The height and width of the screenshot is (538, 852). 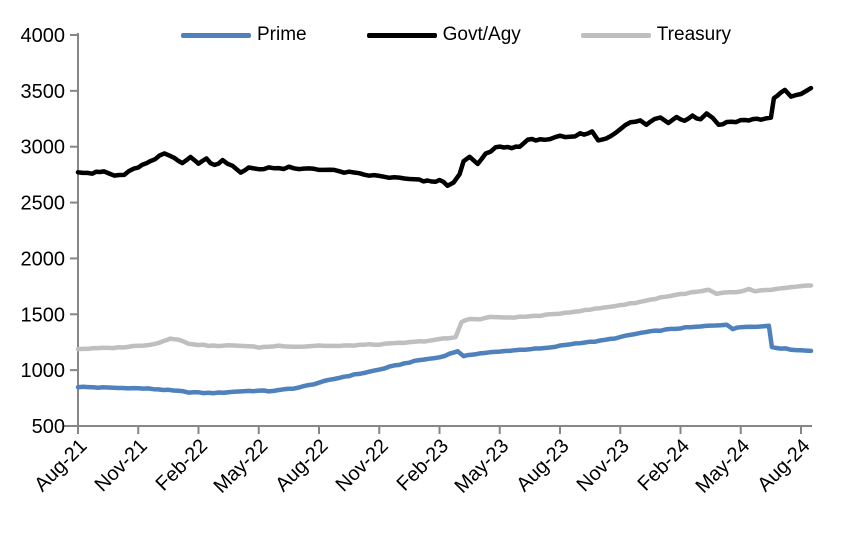 I want to click on chart-legend: Prime Govt/Agy Treasury, so click(x=456, y=35).